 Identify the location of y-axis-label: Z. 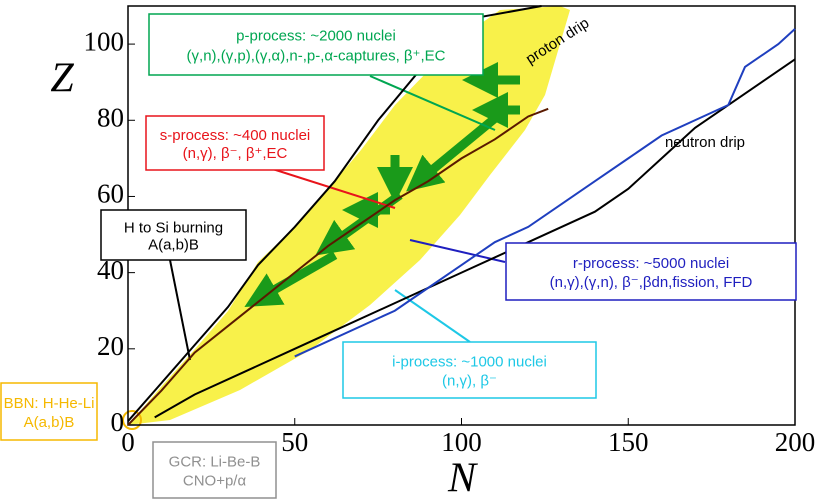
(62, 79).